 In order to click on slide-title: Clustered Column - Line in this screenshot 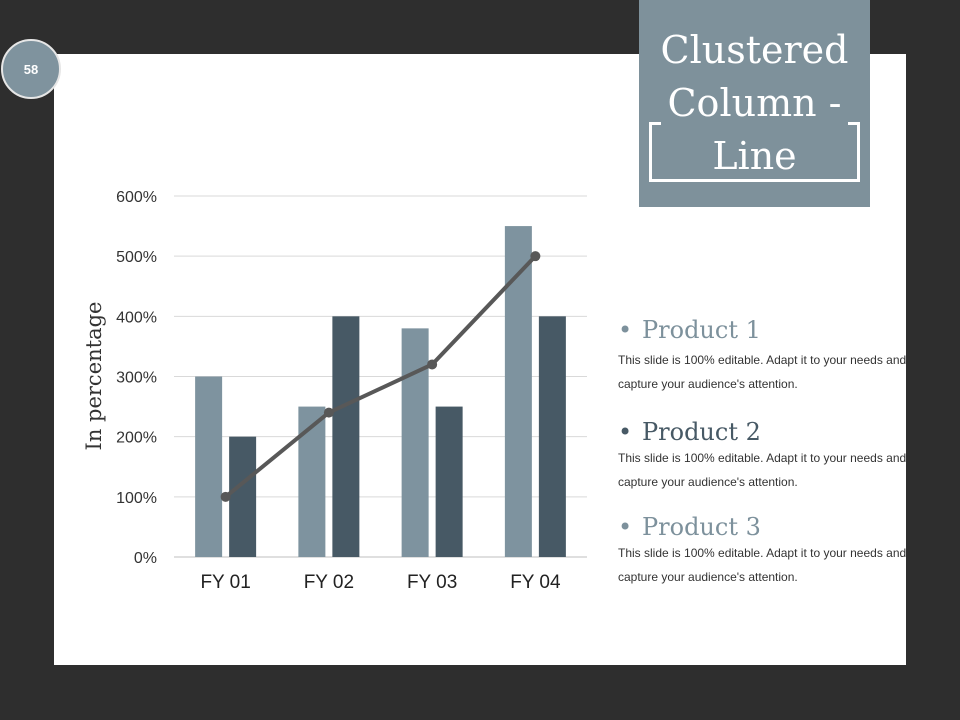, I will do `click(754, 103)`.